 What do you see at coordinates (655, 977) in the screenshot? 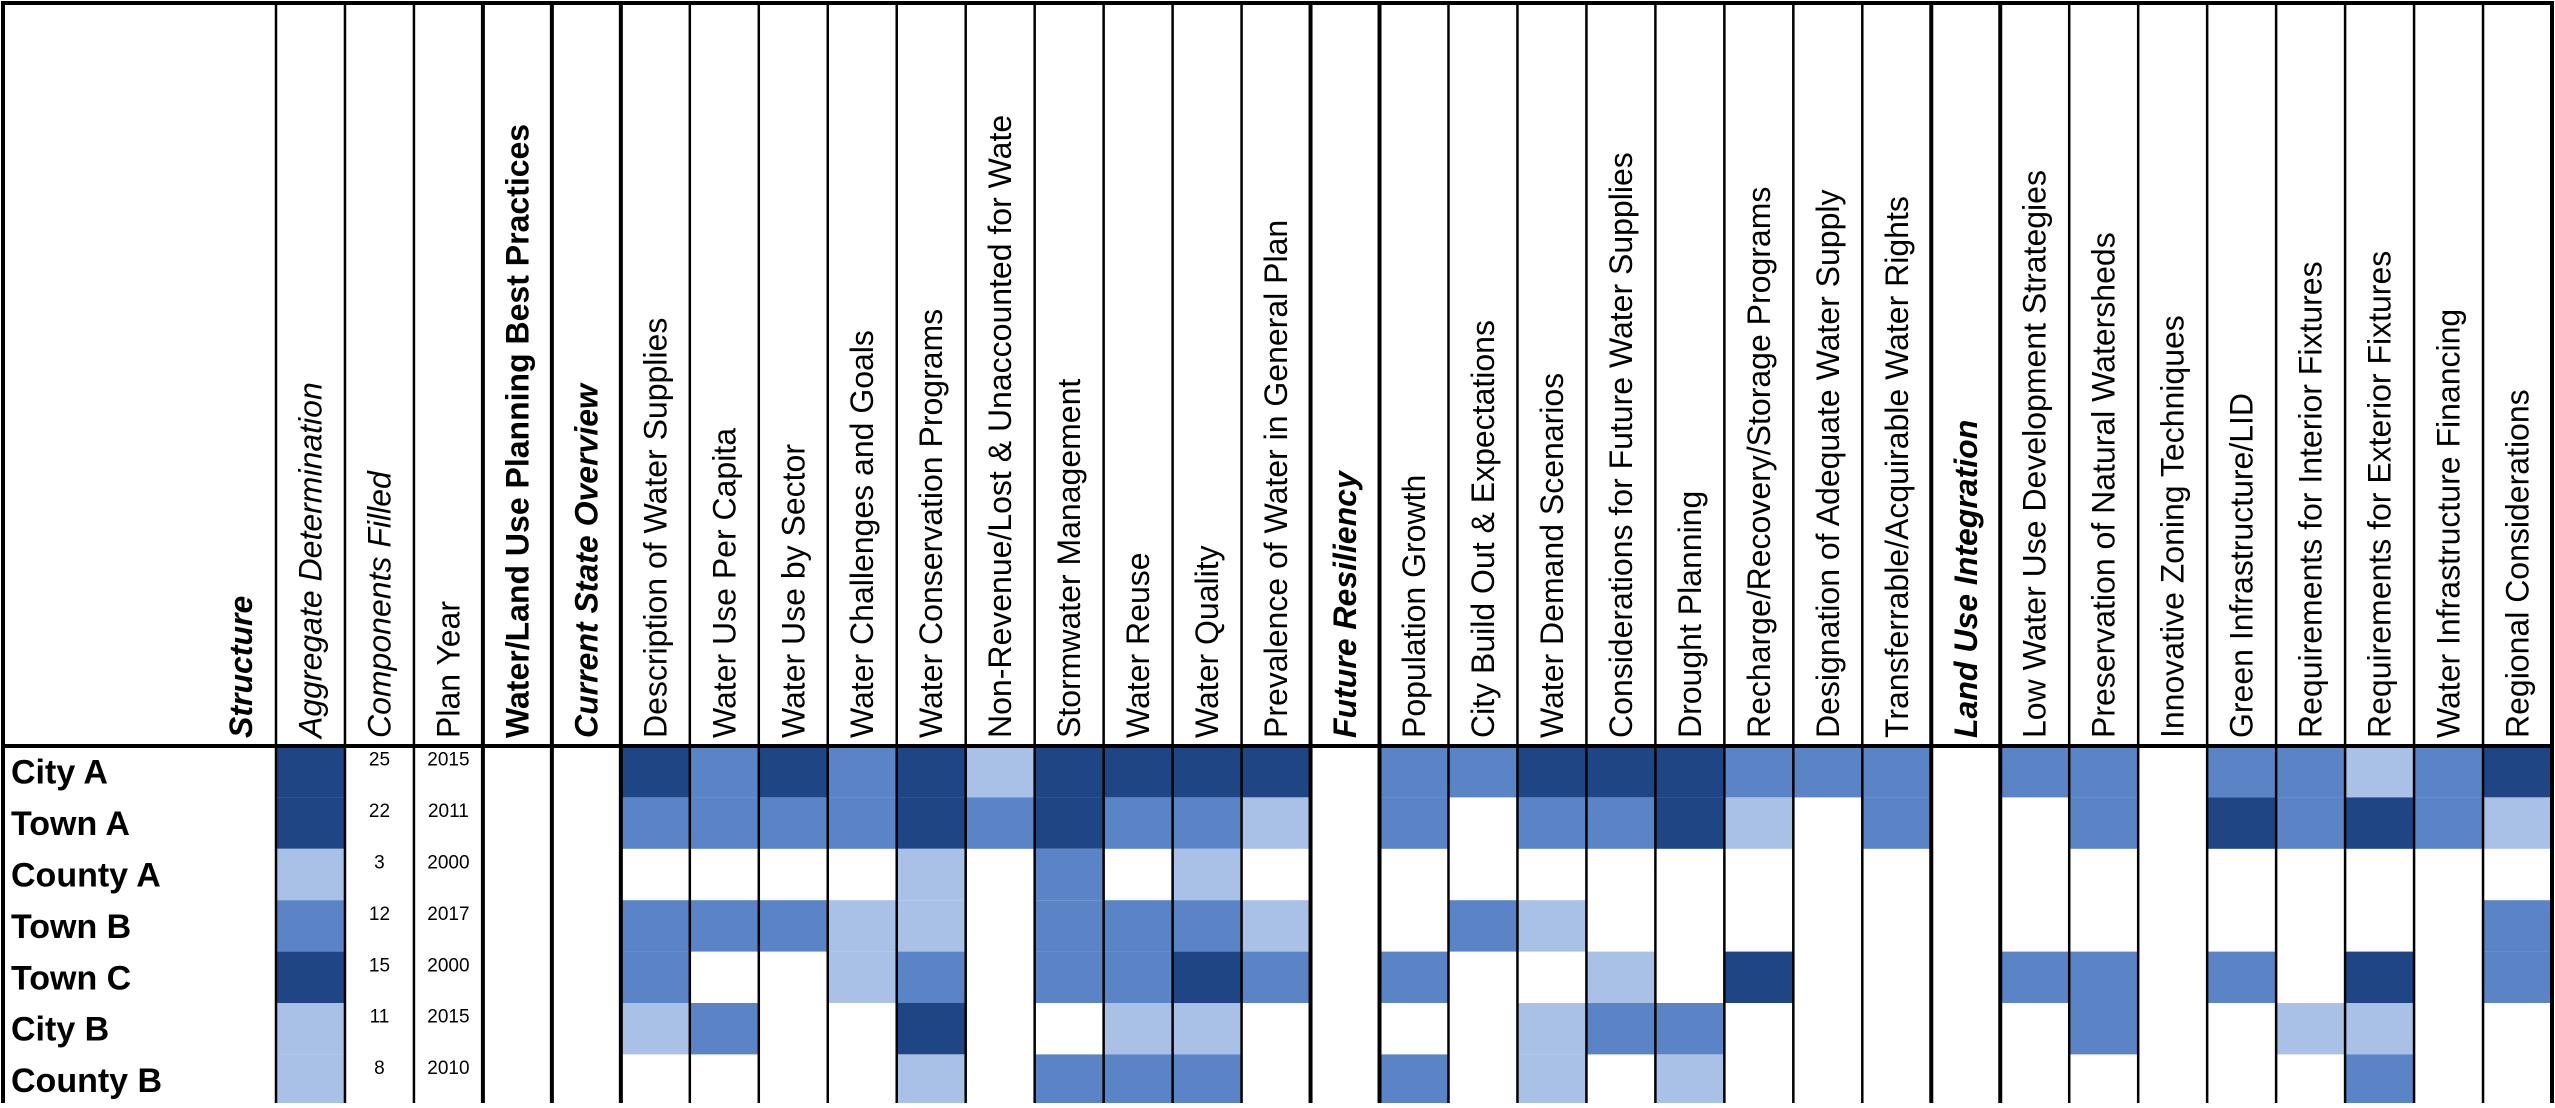
I see `cell-town-c-description-of-water-supplies` at bounding box center [655, 977].